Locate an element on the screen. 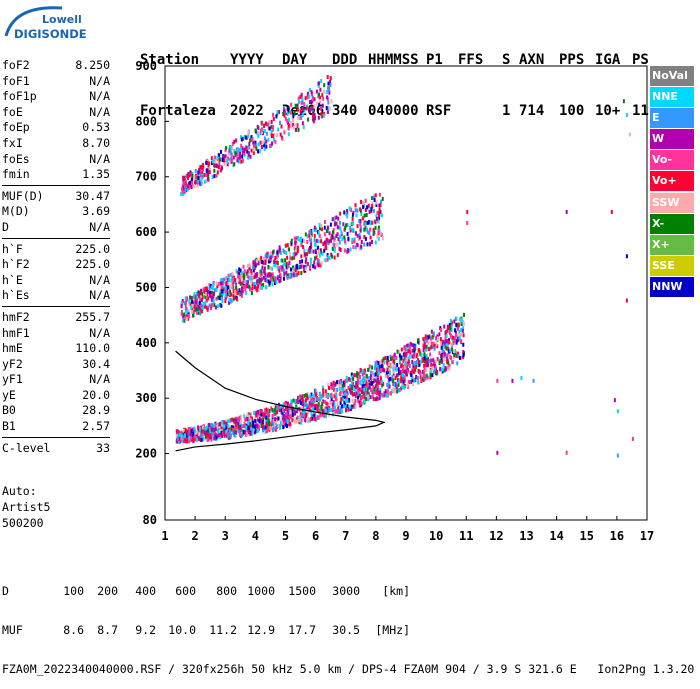  legend-item-x: X+ is located at coordinates (672, 244).